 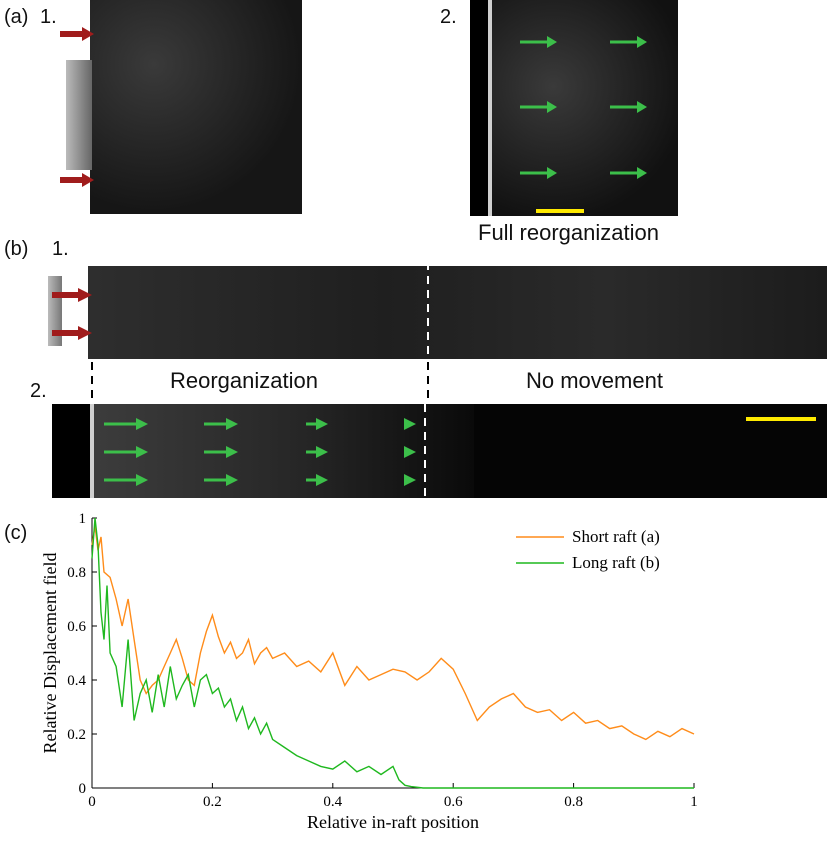 What do you see at coordinates (76, 627) in the screenshot?
I see `y-tick-label: 0.6` at bounding box center [76, 627].